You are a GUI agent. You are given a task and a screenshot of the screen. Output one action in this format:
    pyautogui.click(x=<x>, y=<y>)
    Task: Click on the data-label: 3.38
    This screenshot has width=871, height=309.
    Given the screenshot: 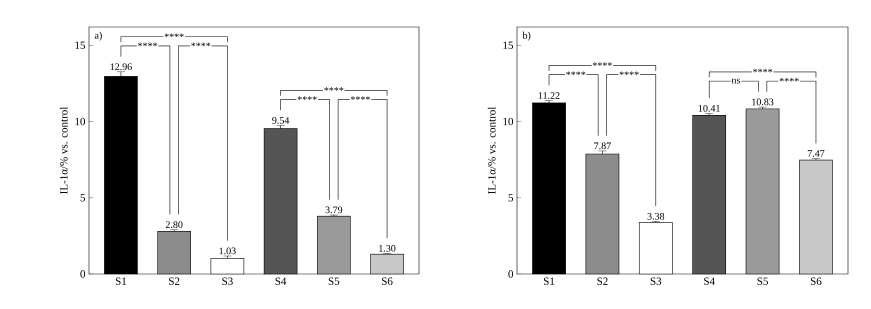 What is the action you would take?
    pyautogui.click(x=656, y=216)
    